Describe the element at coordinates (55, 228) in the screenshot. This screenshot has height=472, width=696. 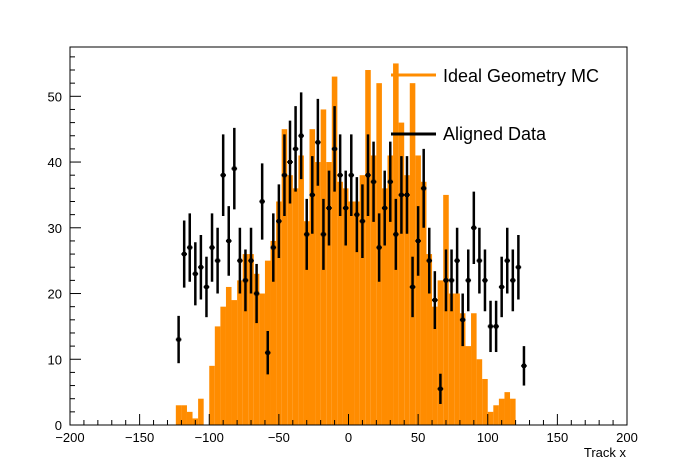
I see `y-tick-label: 30` at that location.